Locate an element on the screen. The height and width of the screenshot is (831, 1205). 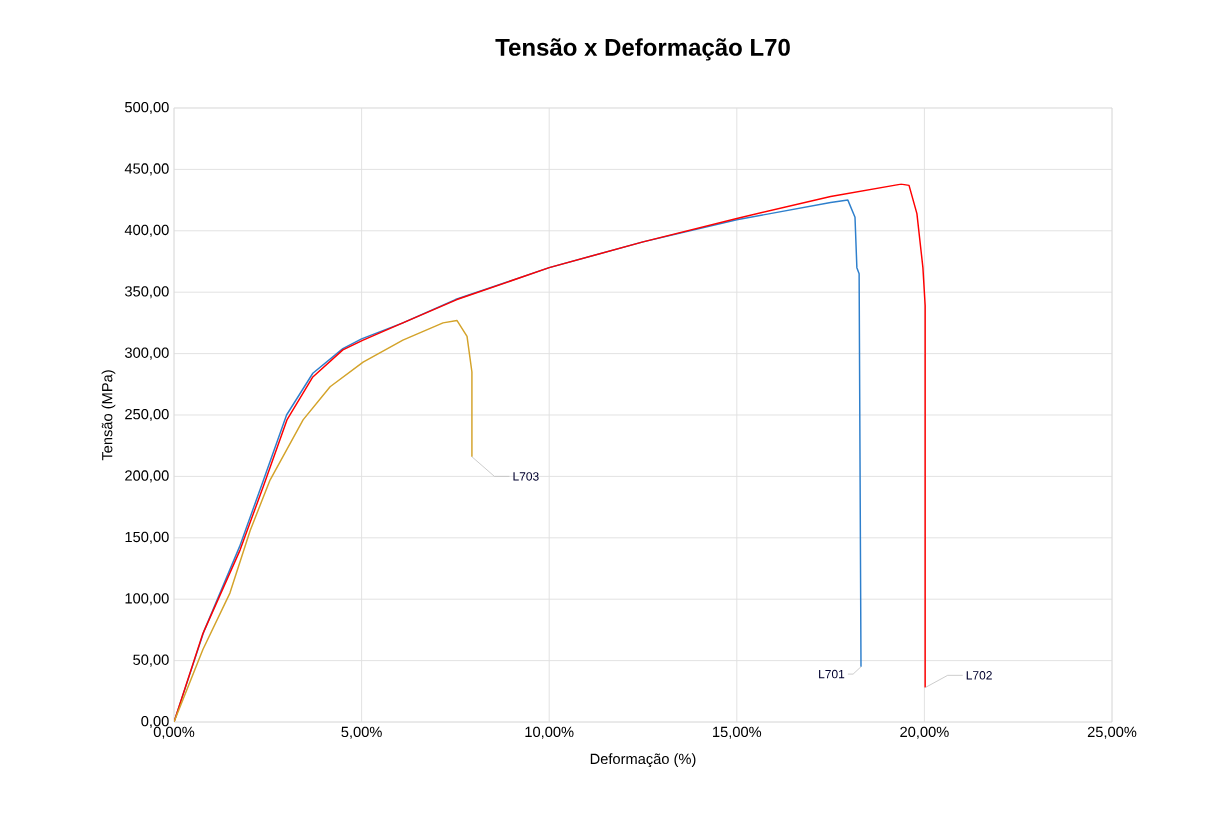
x-tick-label: 20,00% is located at coordinates (924, 732).